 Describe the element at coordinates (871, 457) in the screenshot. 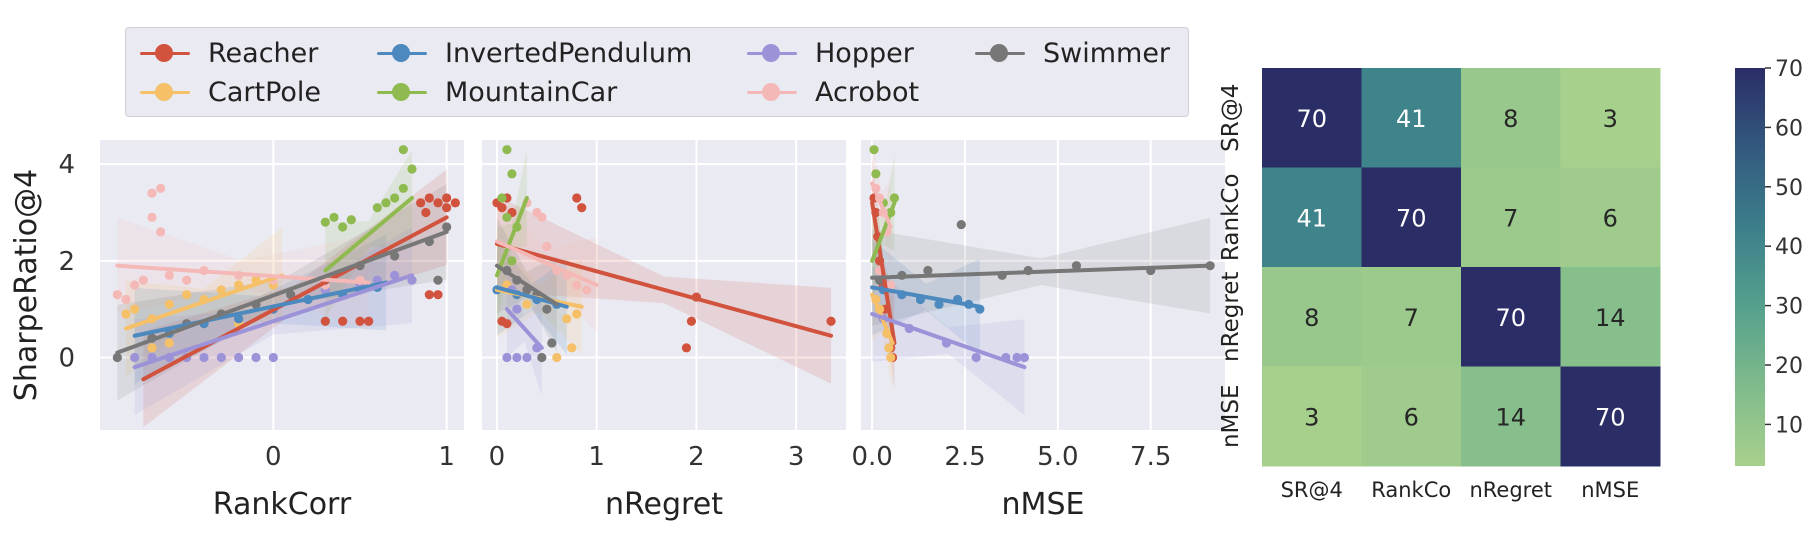

I see `x-tick-label: 0.0` at that location.